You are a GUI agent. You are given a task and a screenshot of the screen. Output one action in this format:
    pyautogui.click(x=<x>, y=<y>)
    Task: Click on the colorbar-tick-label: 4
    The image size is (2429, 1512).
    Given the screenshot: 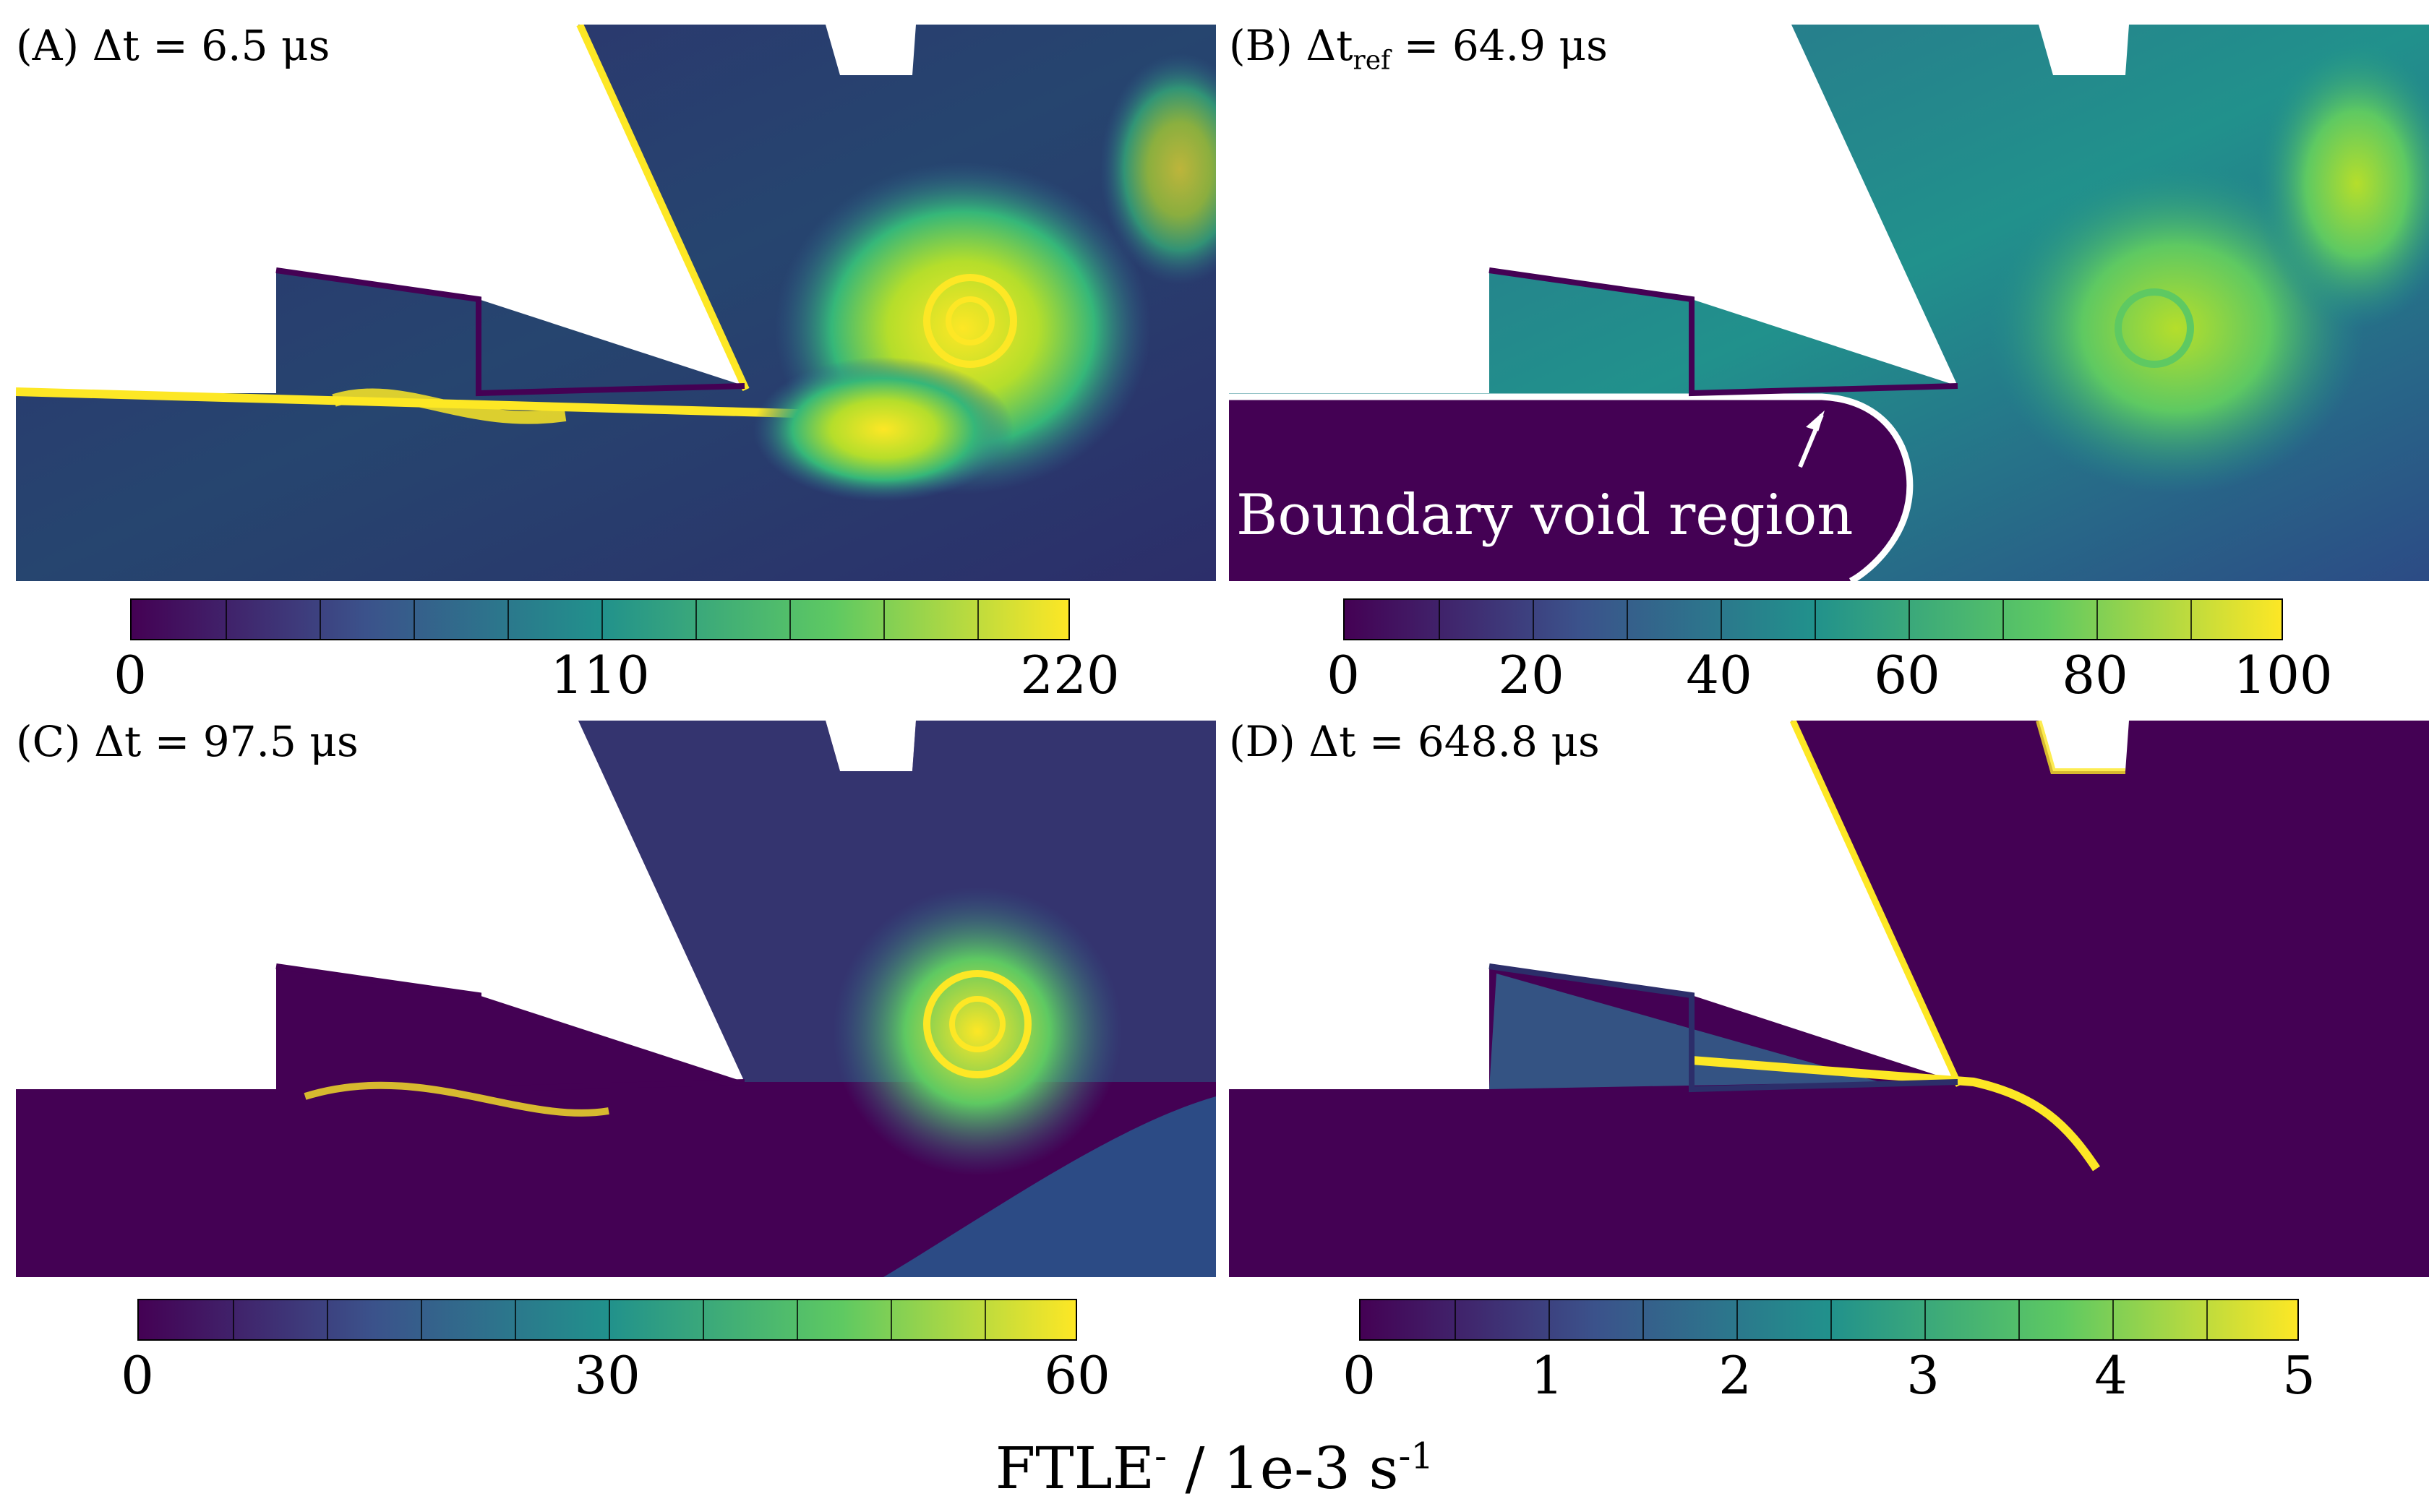 What is the action you would take?
    pyautogui.click(x=2111, y=1375)
    